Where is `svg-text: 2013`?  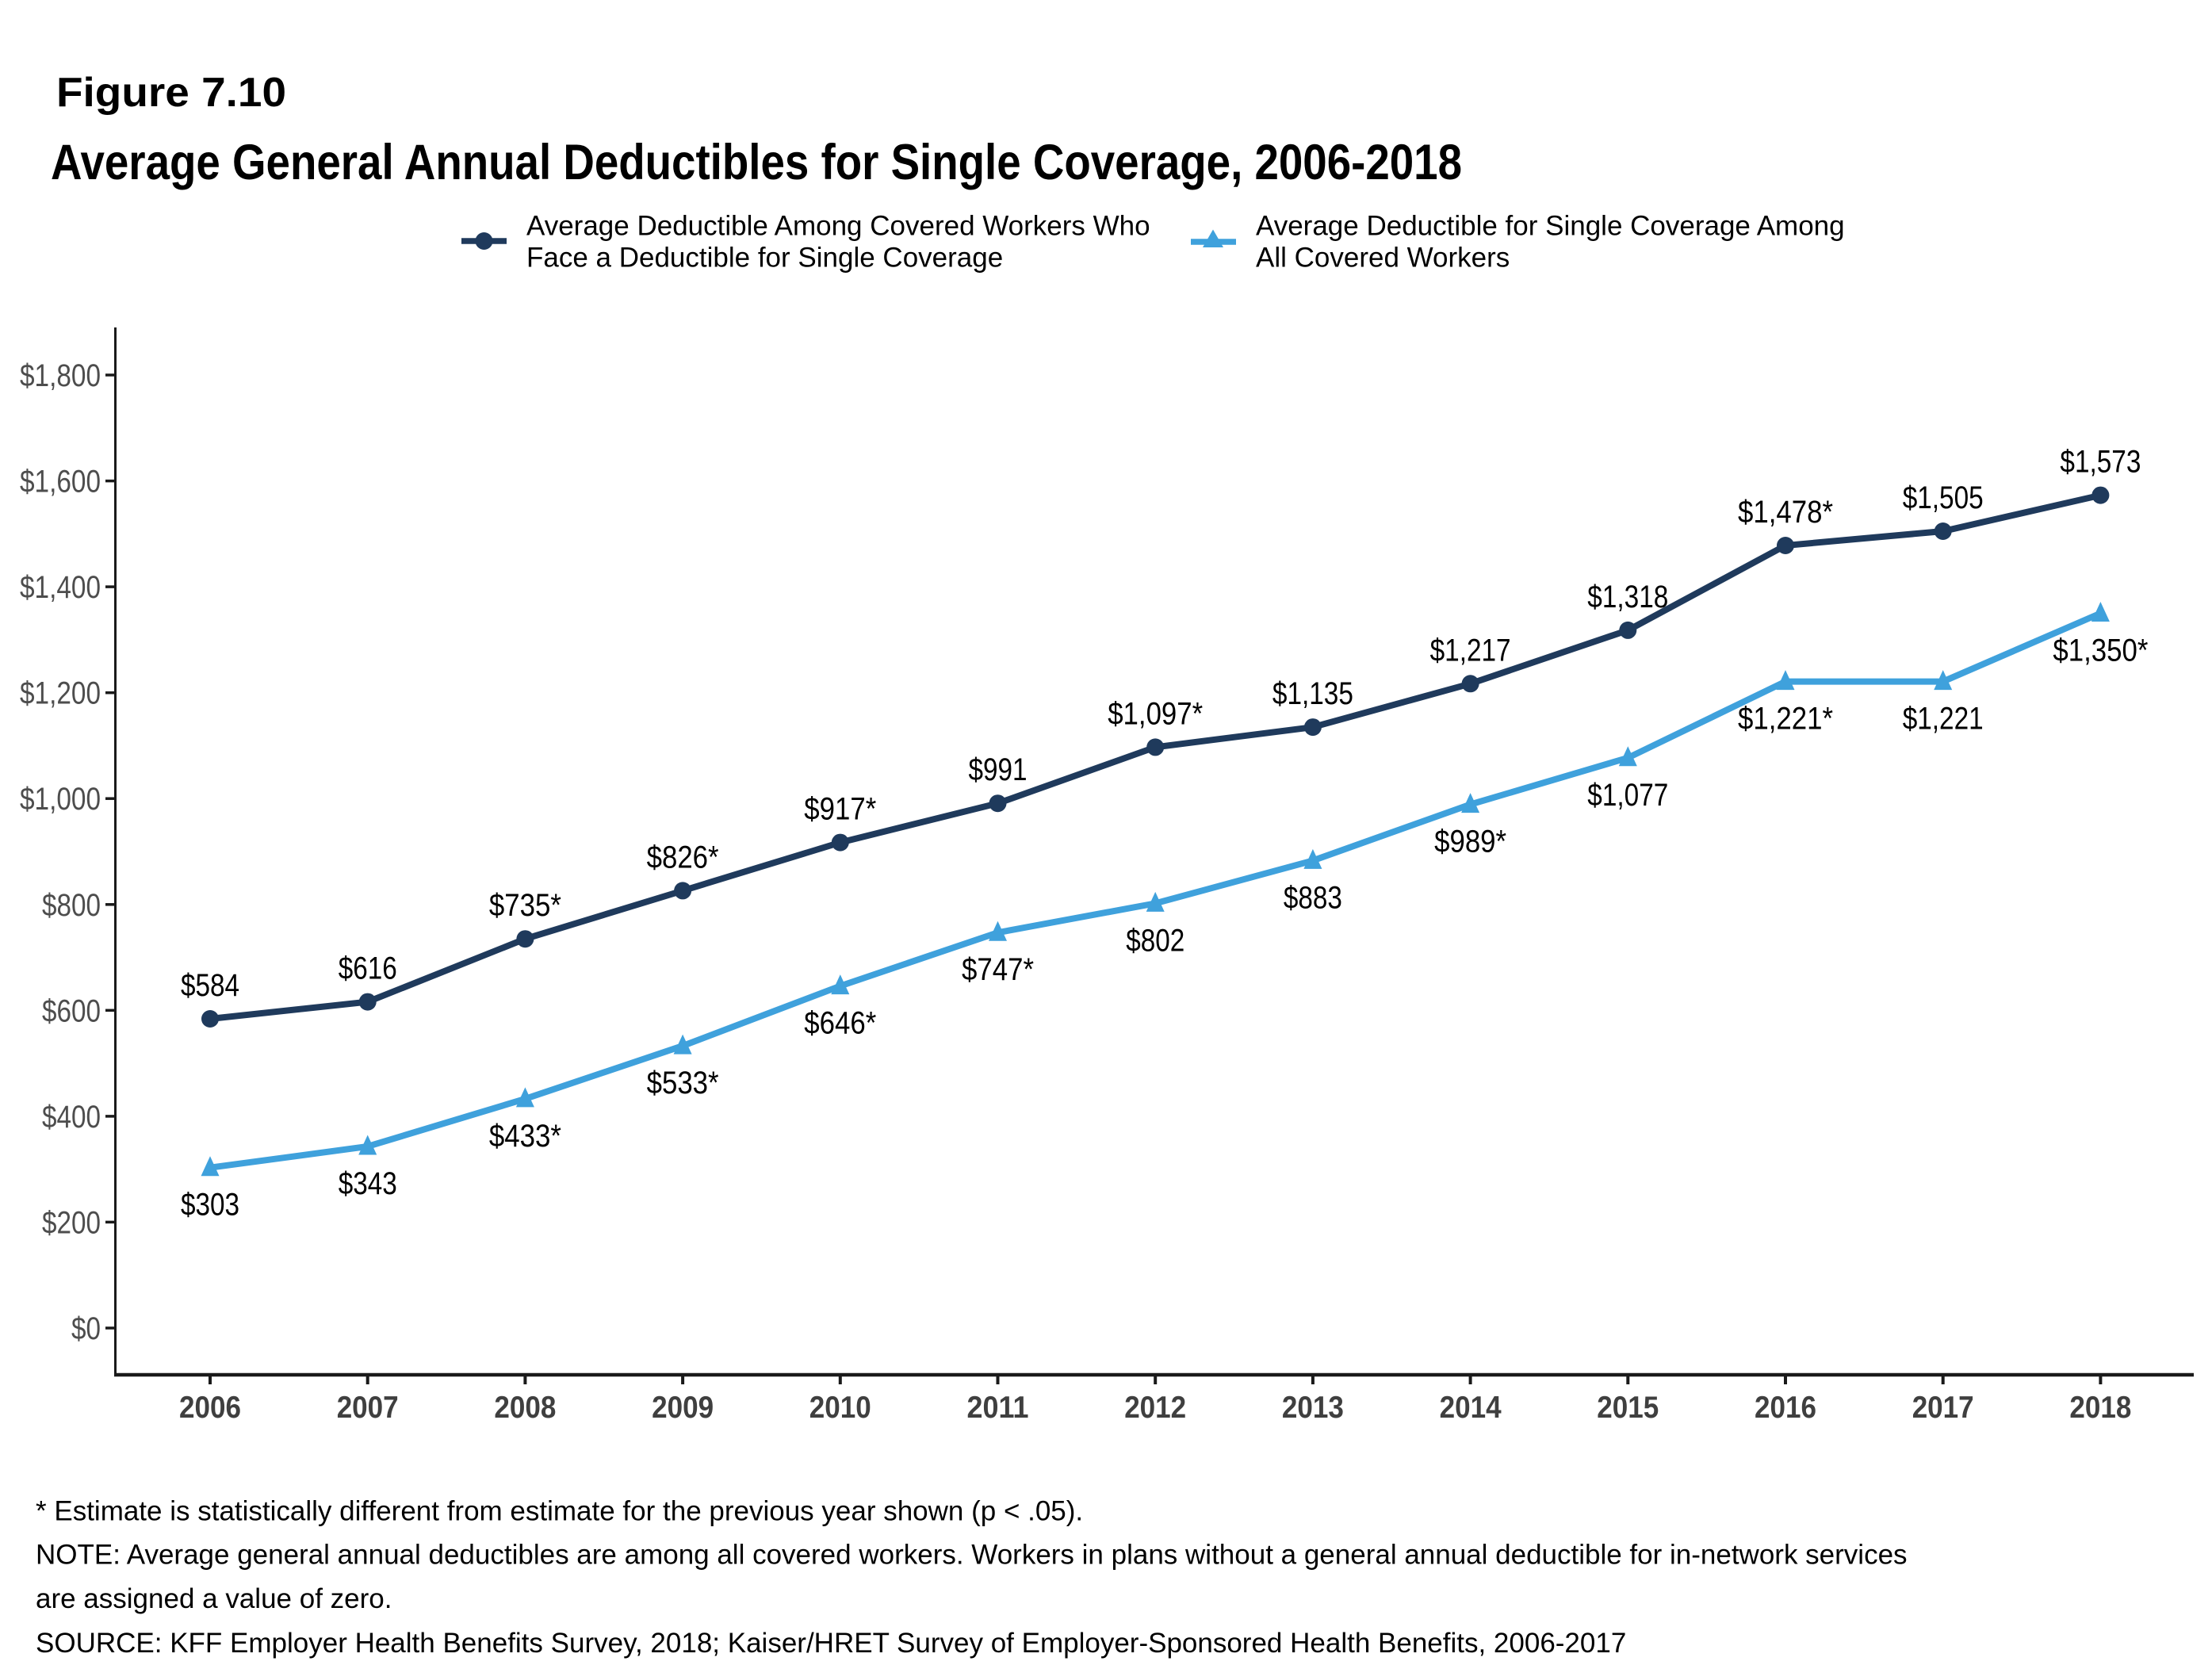
svg-text: 2013 is located at coordinates (1313, 1408).